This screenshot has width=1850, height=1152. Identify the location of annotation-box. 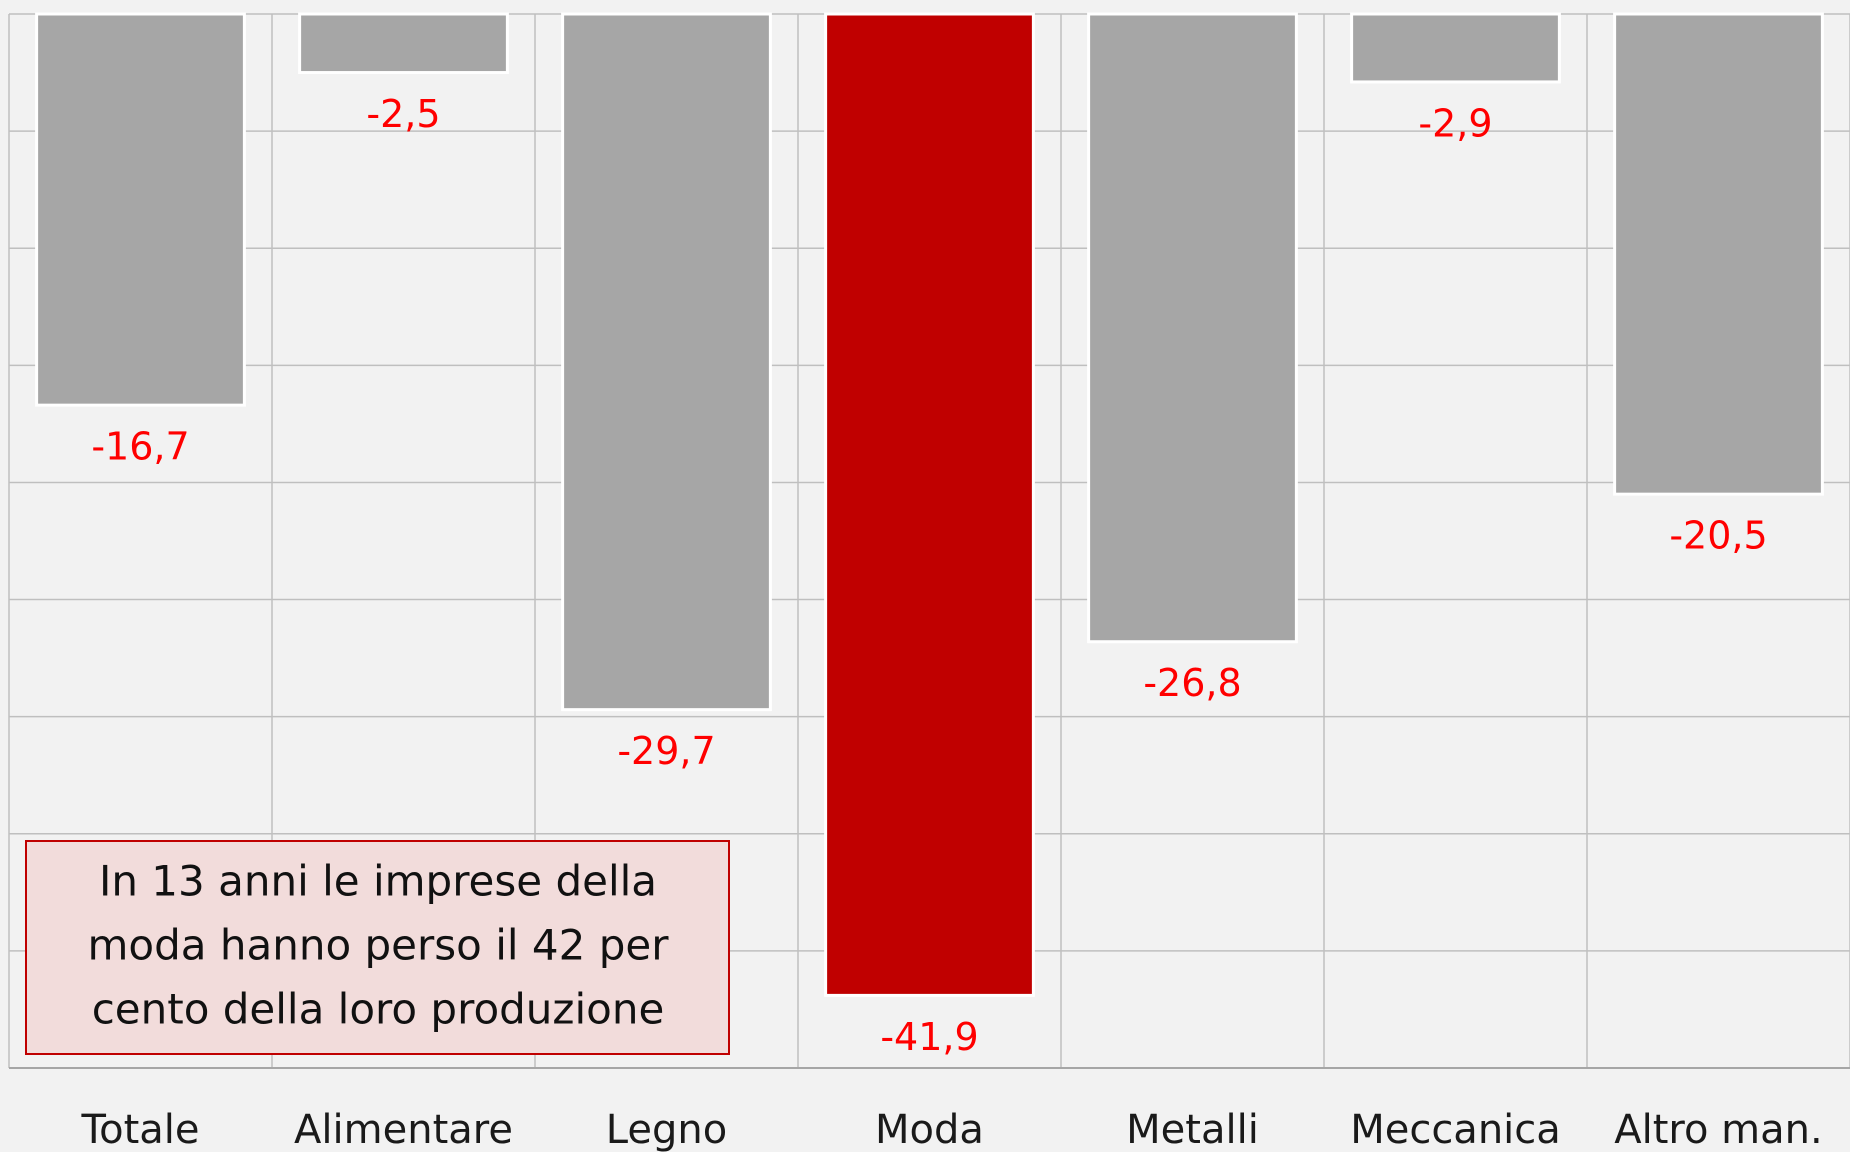
(377, 947).